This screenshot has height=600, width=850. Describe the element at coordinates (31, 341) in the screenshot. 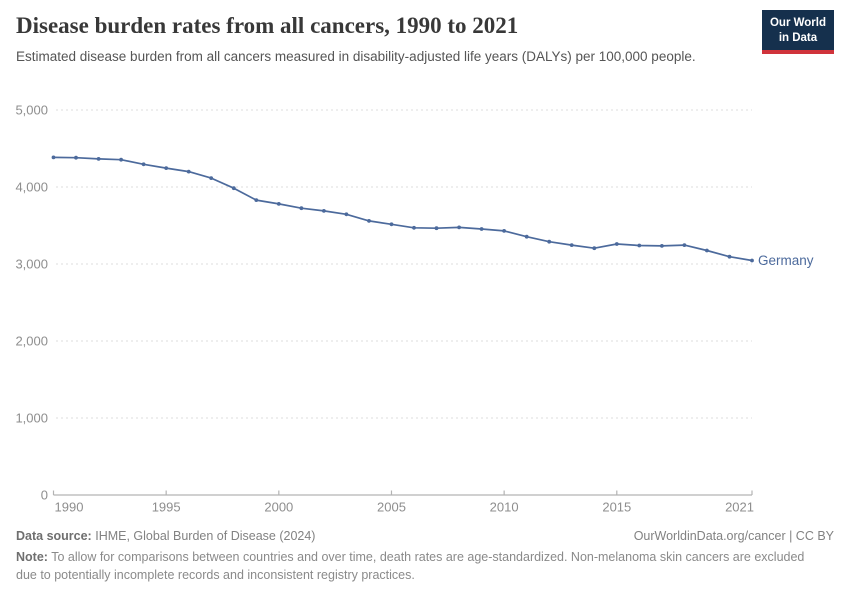

I see `y-tick-label: 2,000` at that location.